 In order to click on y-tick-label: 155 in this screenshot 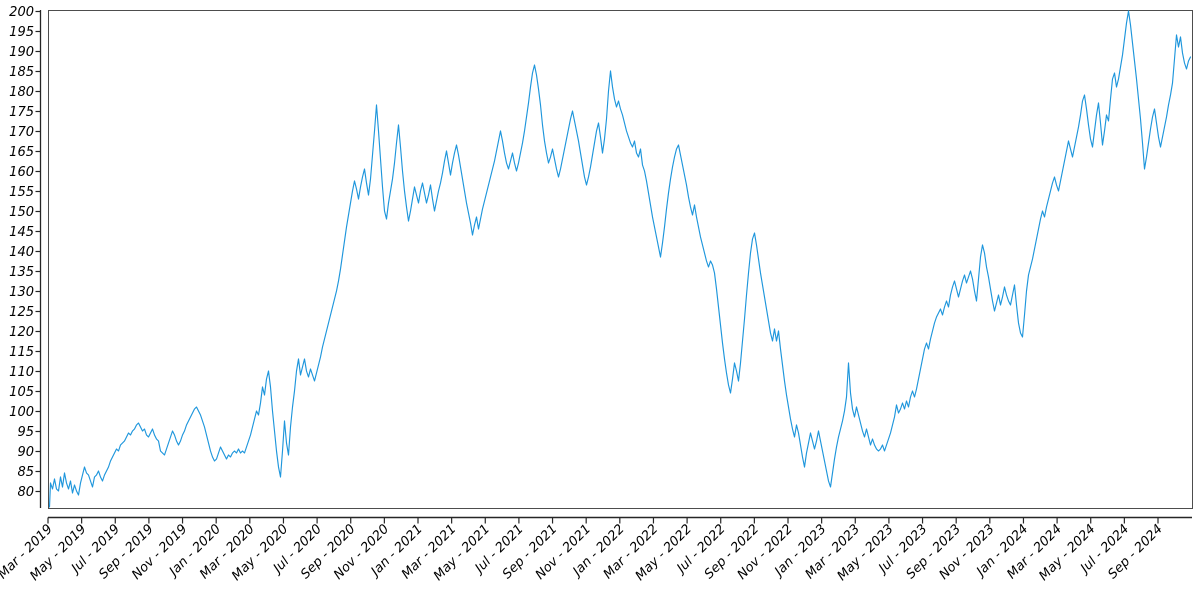, I will do `click(21, 192)`.